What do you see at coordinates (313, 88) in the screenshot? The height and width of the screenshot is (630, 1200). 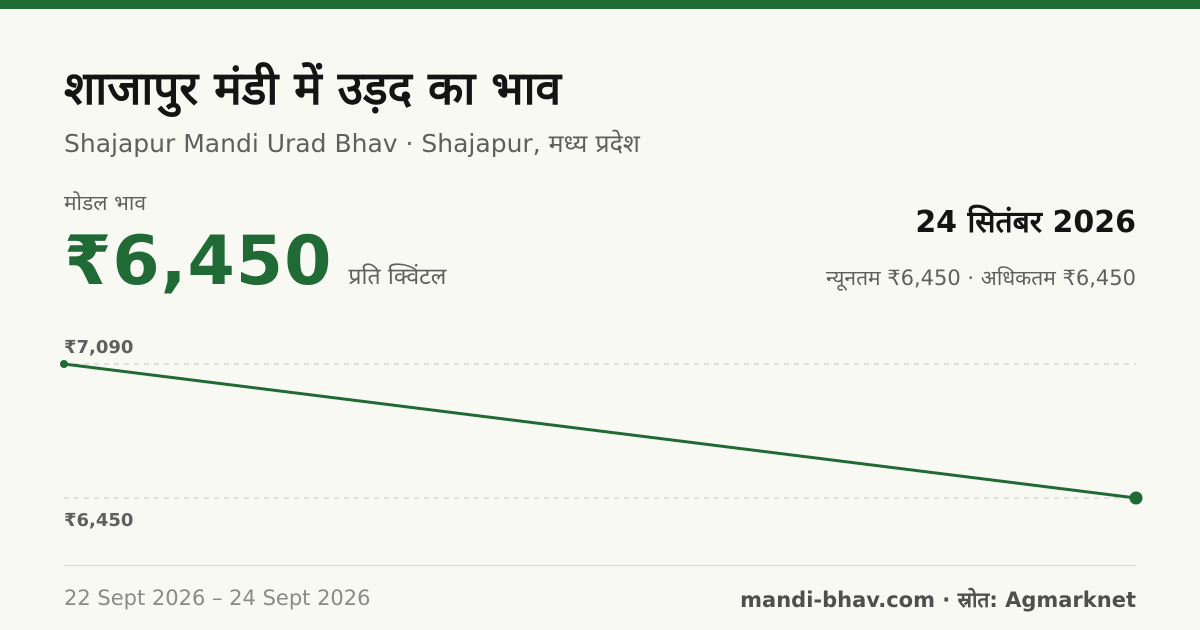 I see `page-title: शाजापुर मंडी में उड़द का भाव` at bounding box center [313, 88].